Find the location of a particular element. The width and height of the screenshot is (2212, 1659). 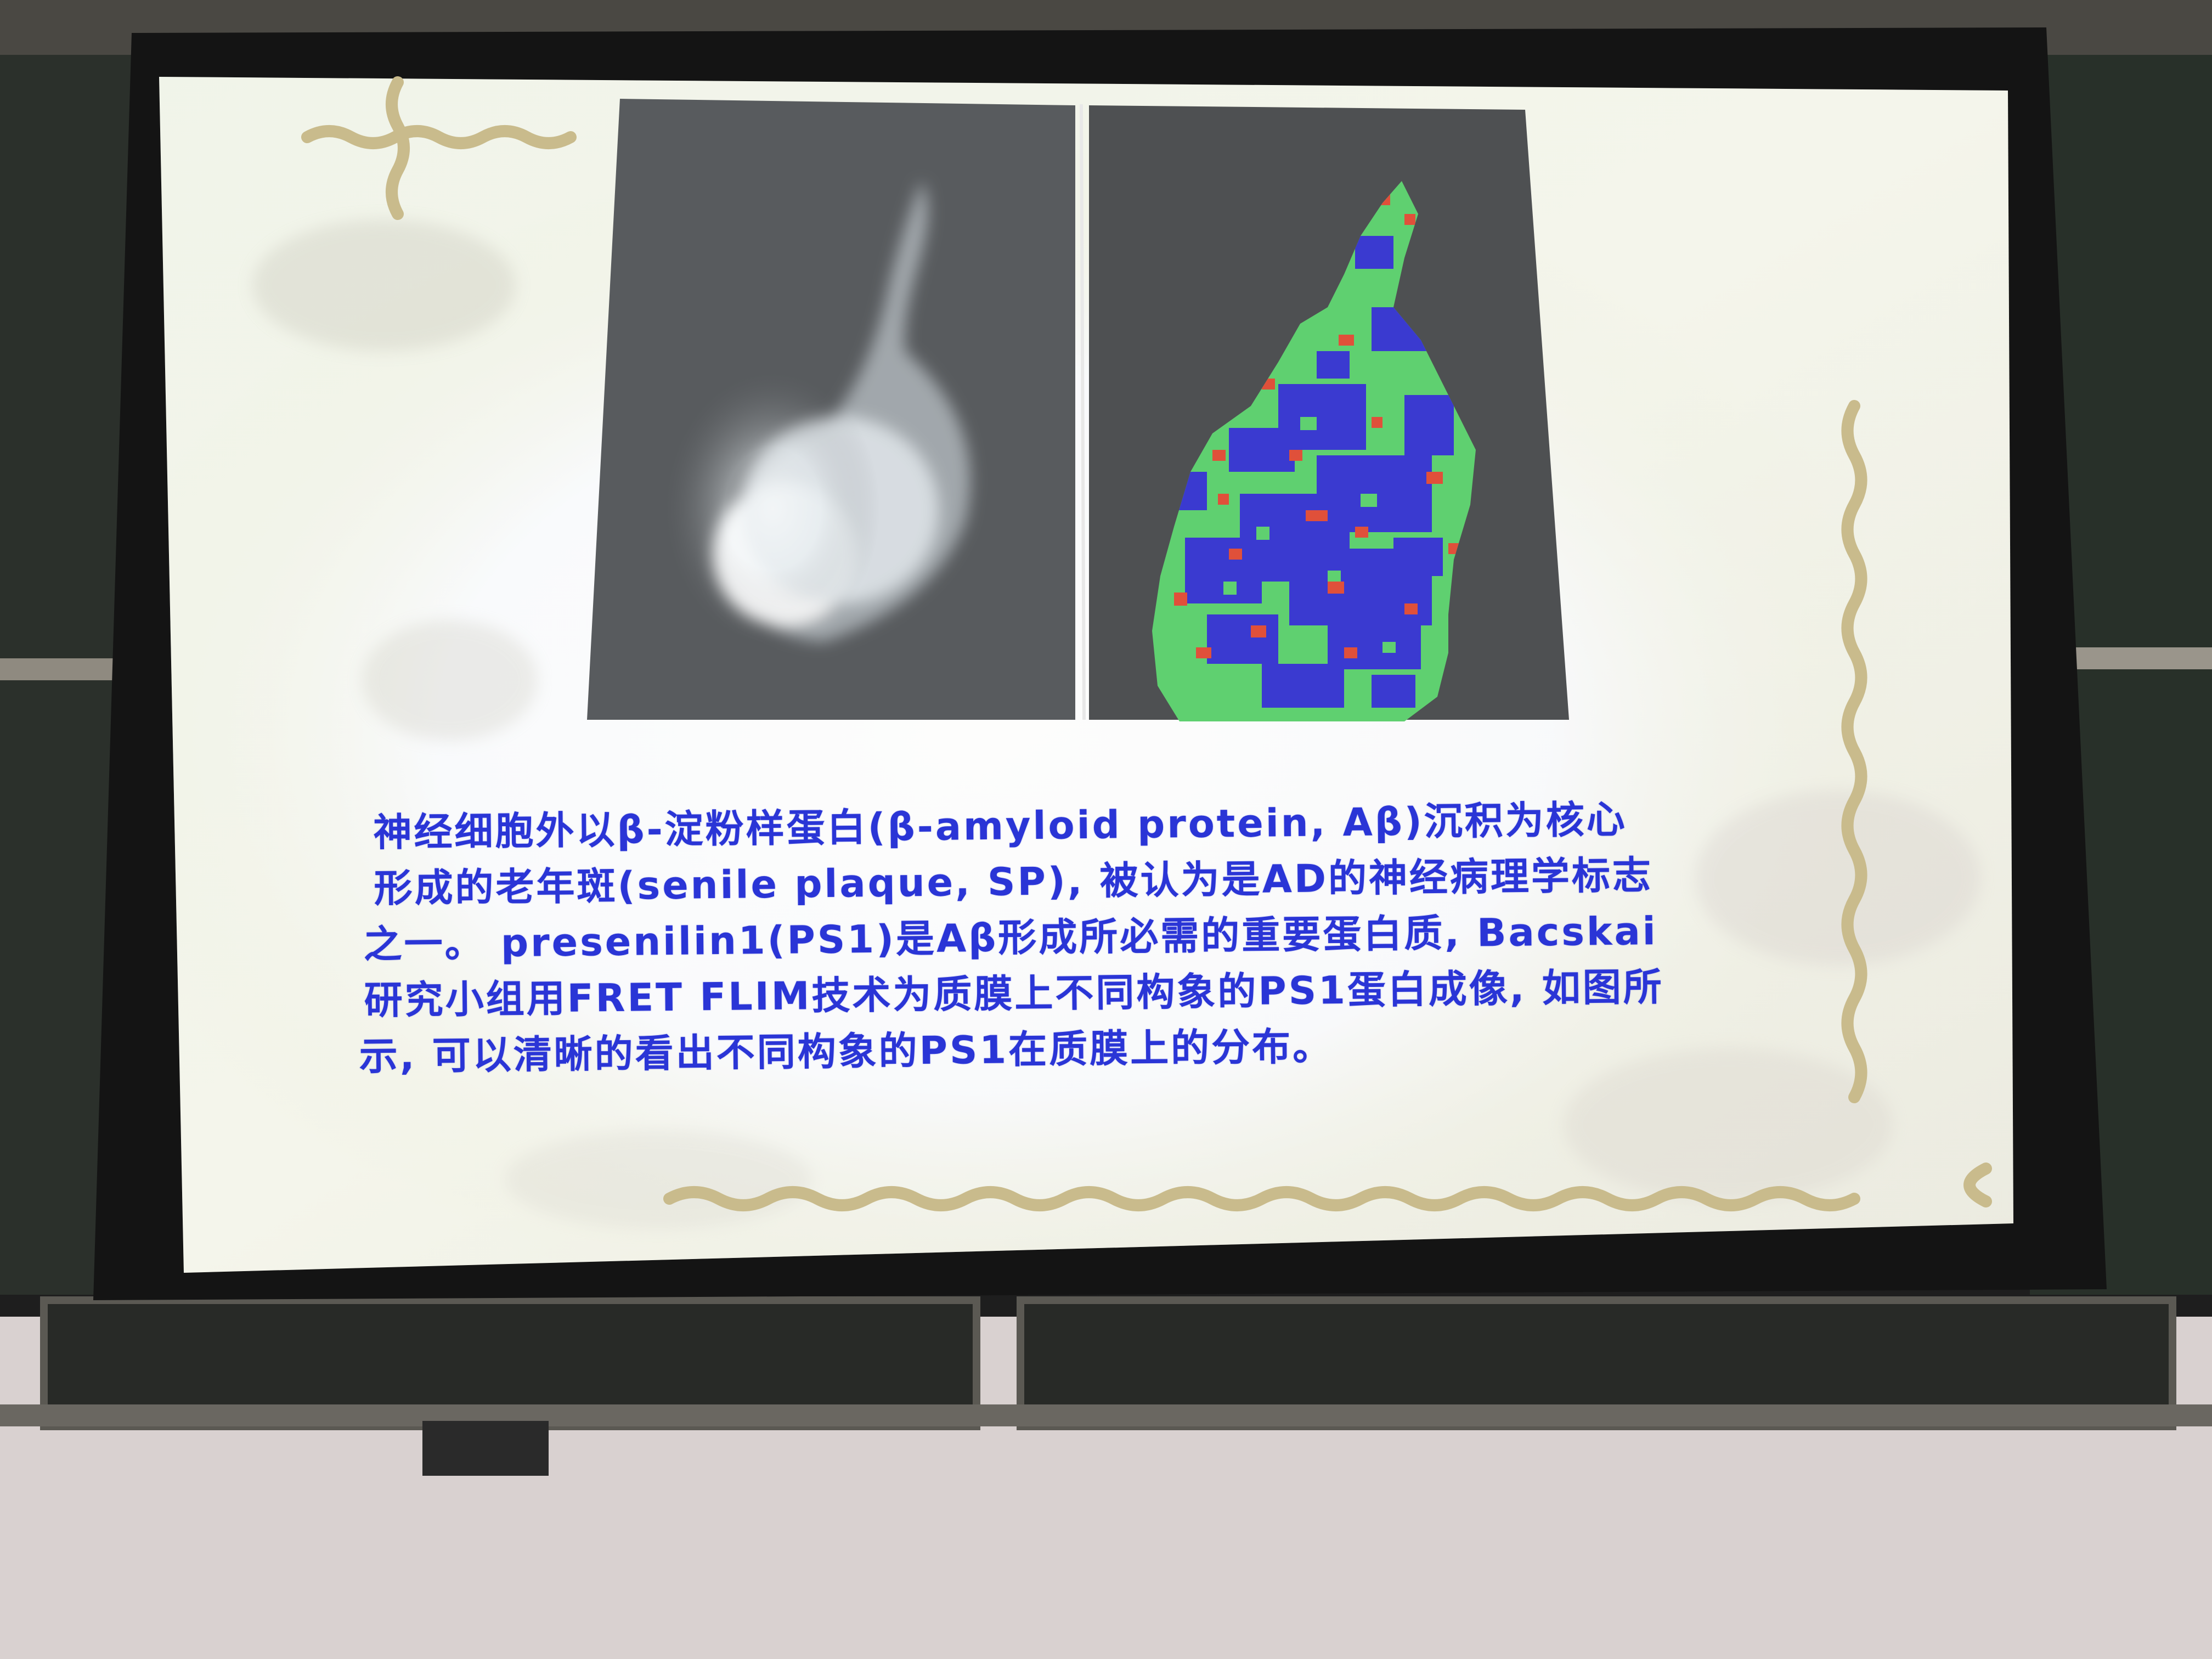

panel-divider is located at coordinates (1083, 412).